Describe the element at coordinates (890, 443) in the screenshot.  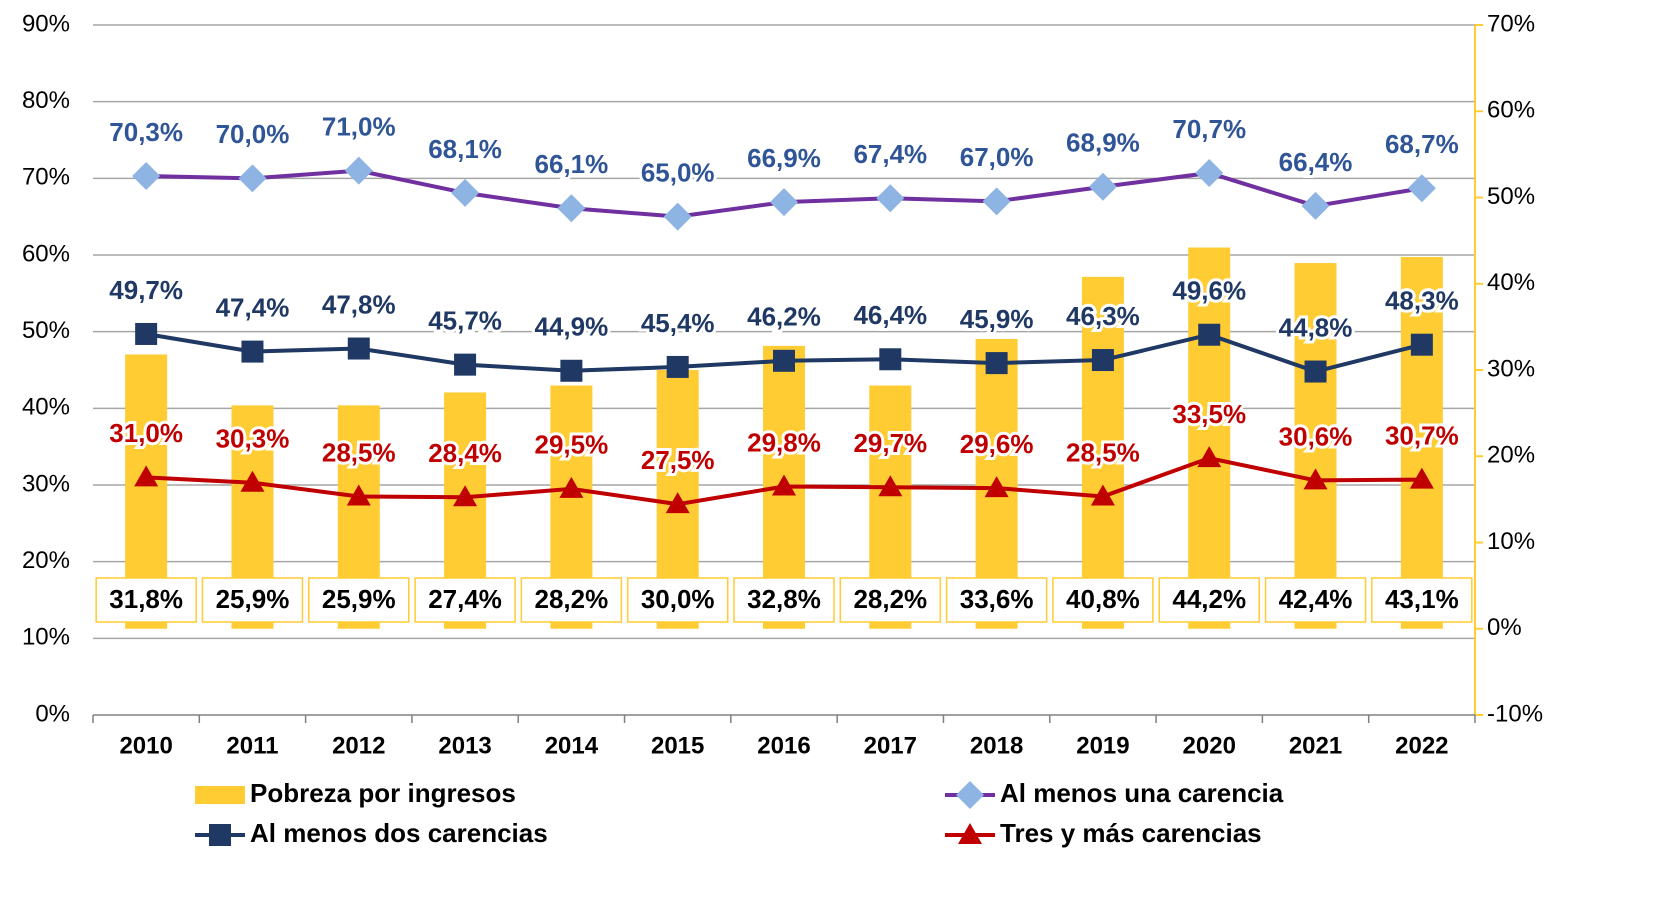
I see `data-label: 29,7%` at that location.